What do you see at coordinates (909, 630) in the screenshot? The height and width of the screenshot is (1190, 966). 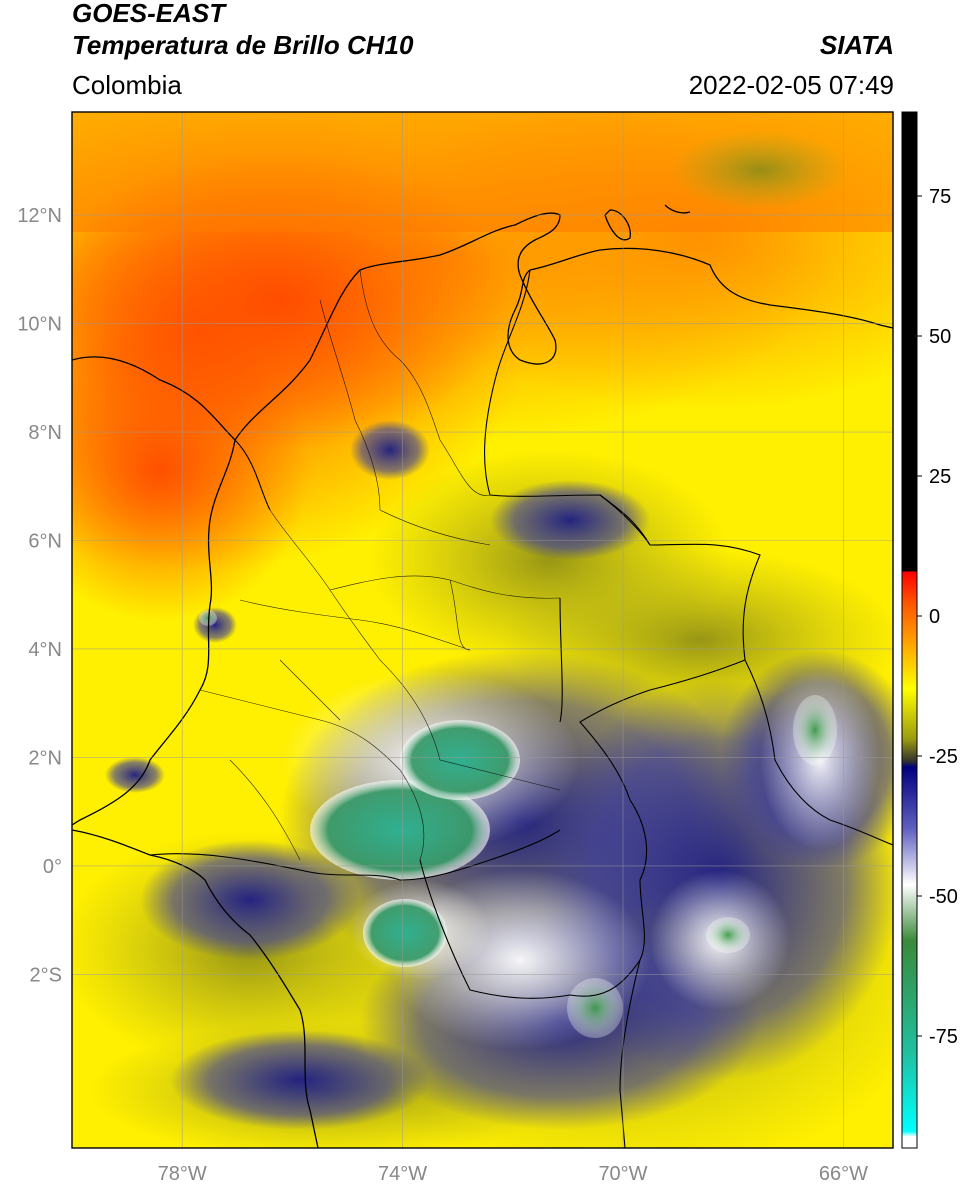 I see `colorbar` at bounding box center [909, 630].